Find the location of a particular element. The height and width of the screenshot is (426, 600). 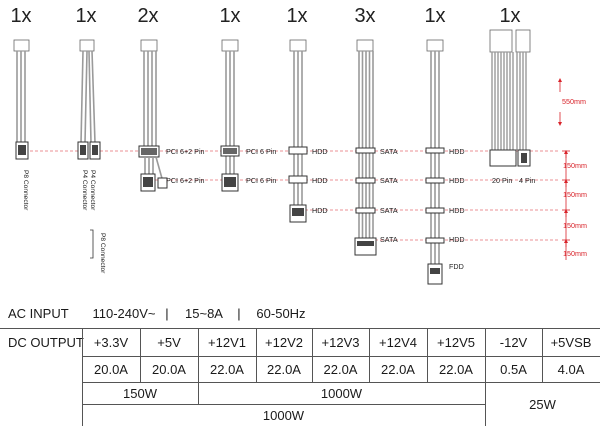

rail-name: +5V is located at coordinates (169, 342).